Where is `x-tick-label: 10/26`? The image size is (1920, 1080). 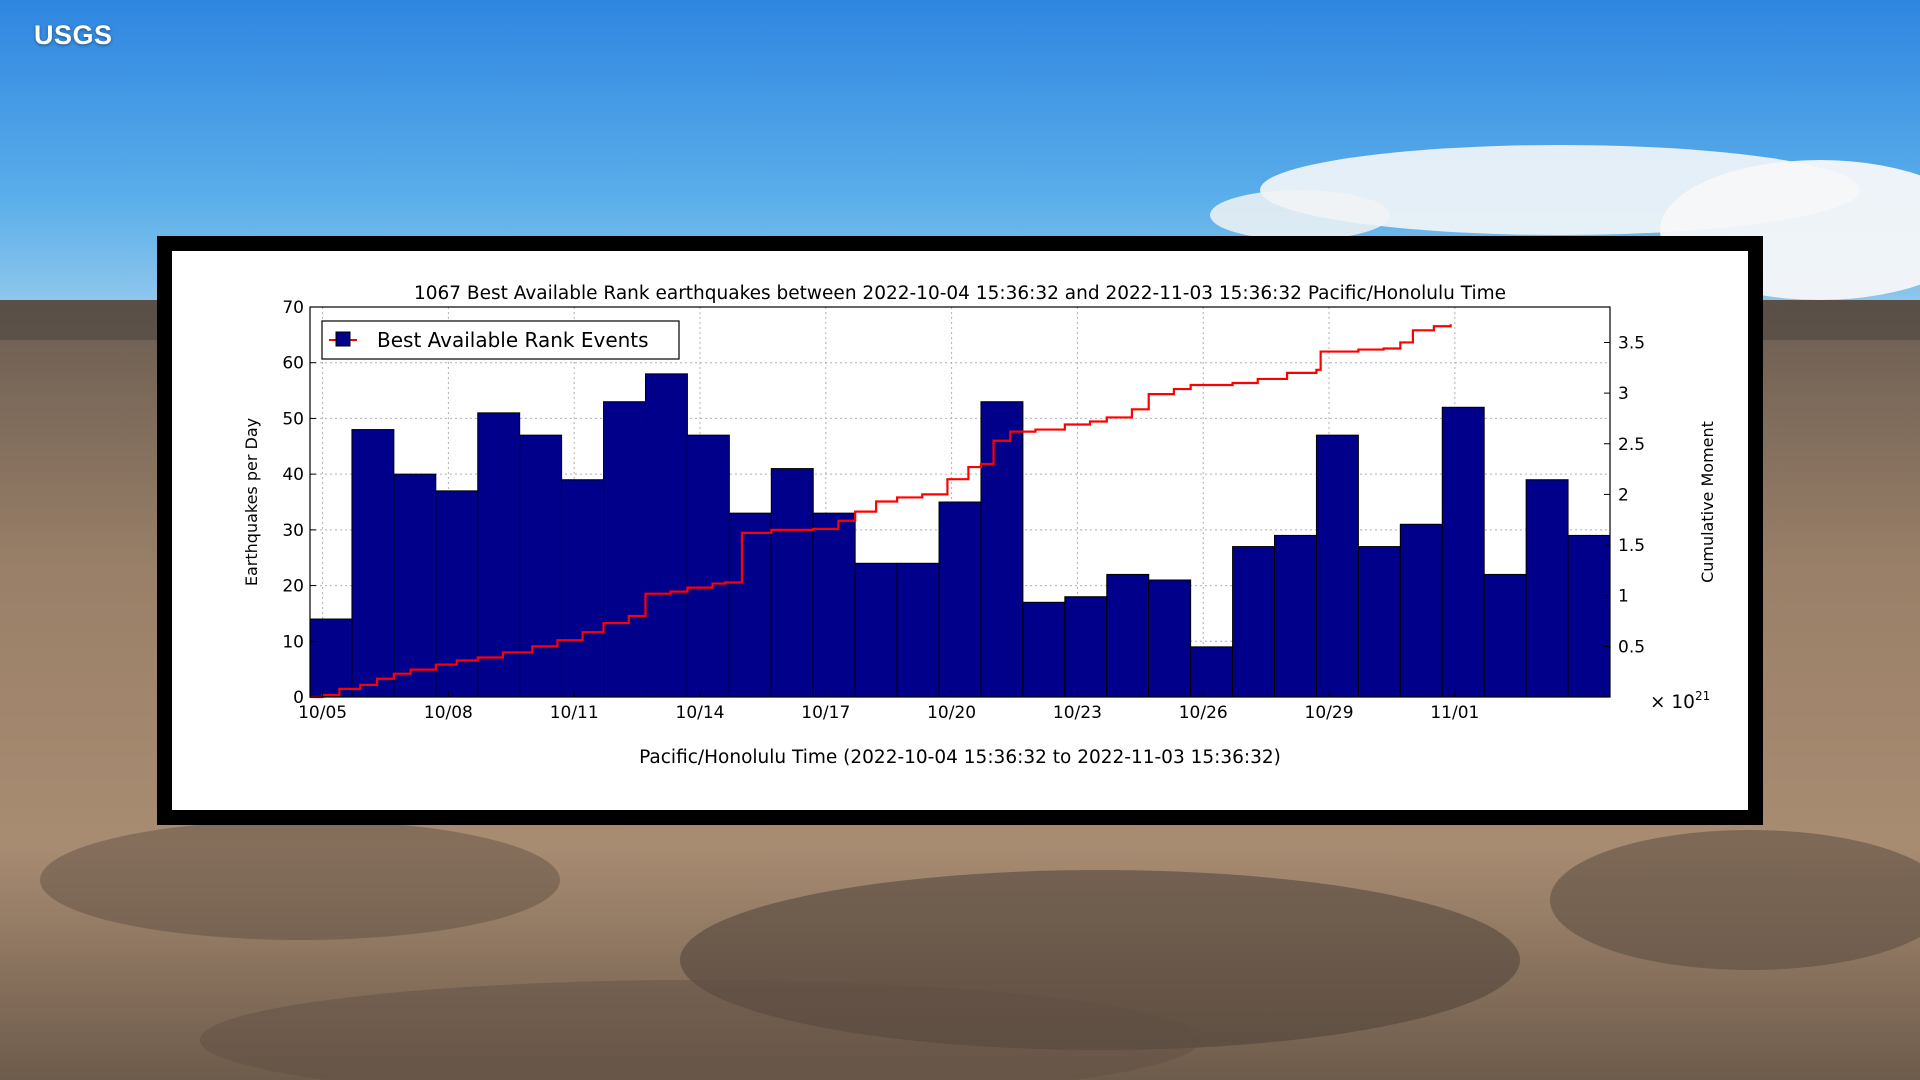 x-tick-label: 10/26 is located at coordinates (1203, 713).